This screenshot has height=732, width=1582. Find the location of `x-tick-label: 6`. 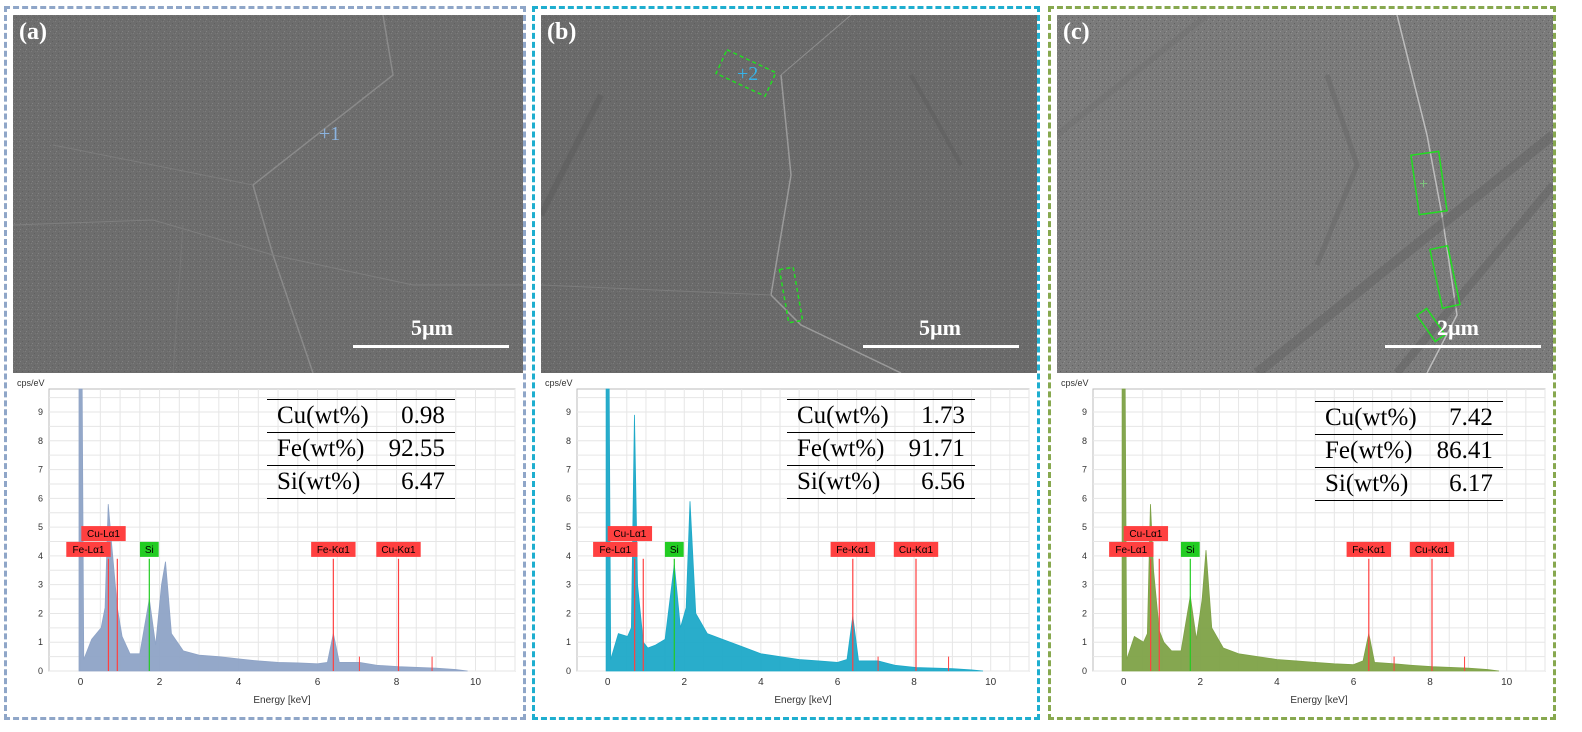

x-tick-label: 6 is located at coordinates (838, 682).